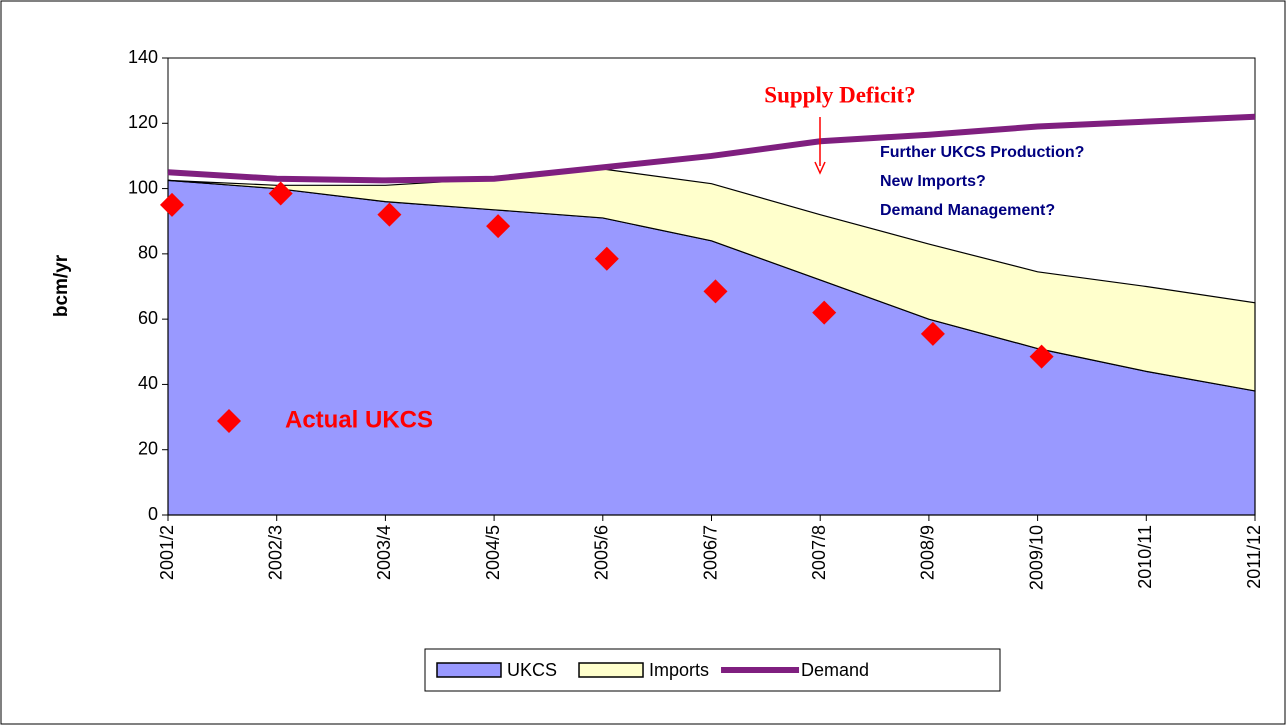  I want to click on y-tick-label: 120, so click(143, 122).